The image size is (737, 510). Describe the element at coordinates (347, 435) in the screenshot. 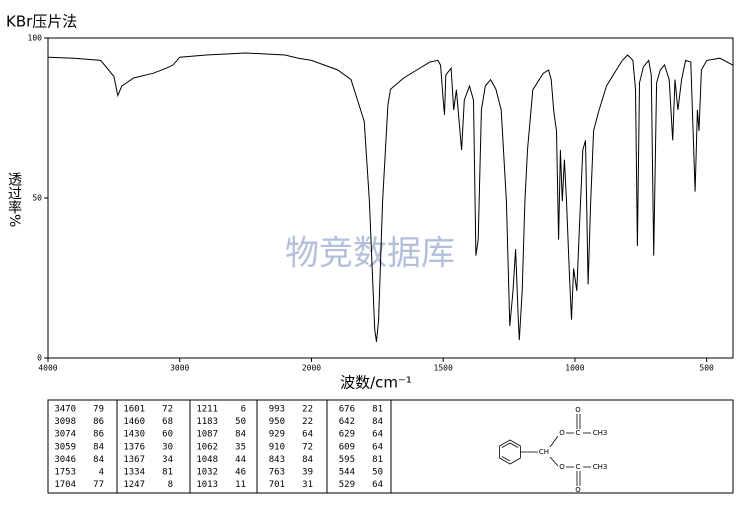

I see `peak-wavenumber: 629` at that location.